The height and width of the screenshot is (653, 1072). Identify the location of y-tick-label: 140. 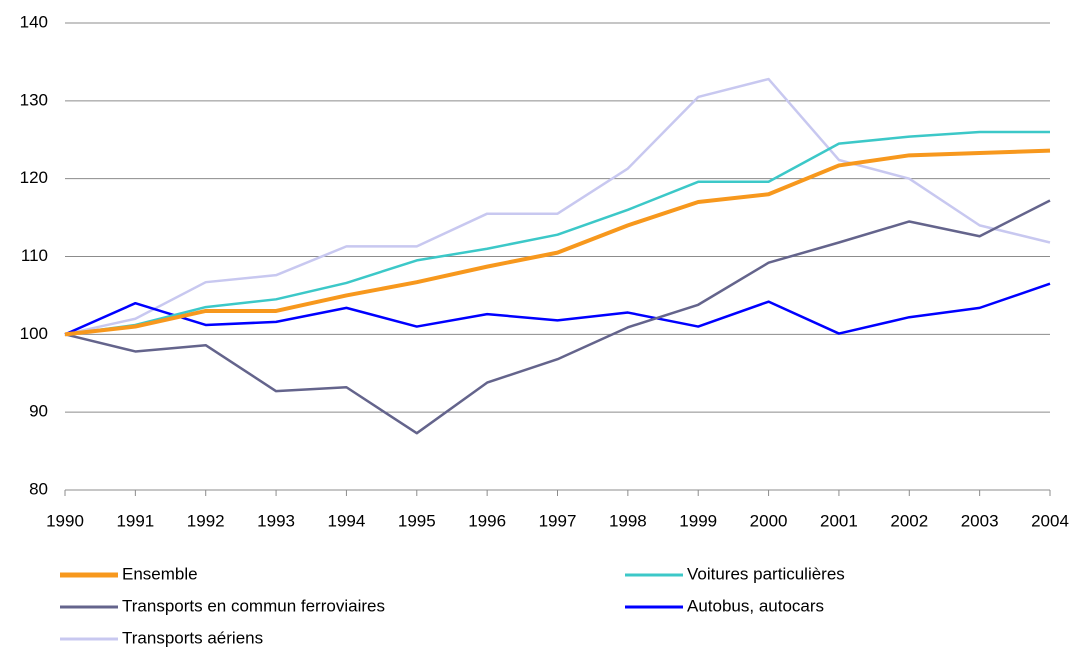
(34, 21).